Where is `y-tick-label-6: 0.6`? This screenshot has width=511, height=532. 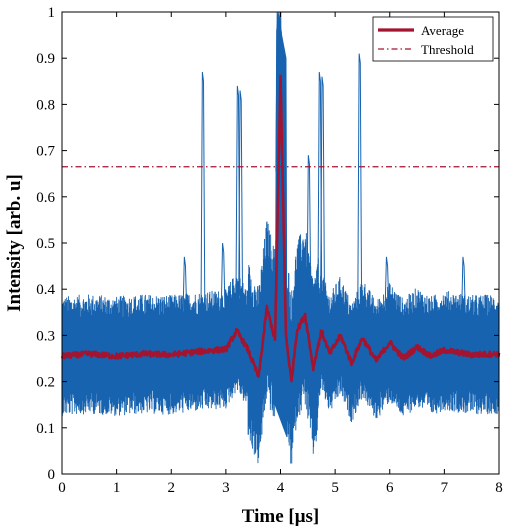
y-tick-label-6: 0.6 is located at coordinates (45, 198).